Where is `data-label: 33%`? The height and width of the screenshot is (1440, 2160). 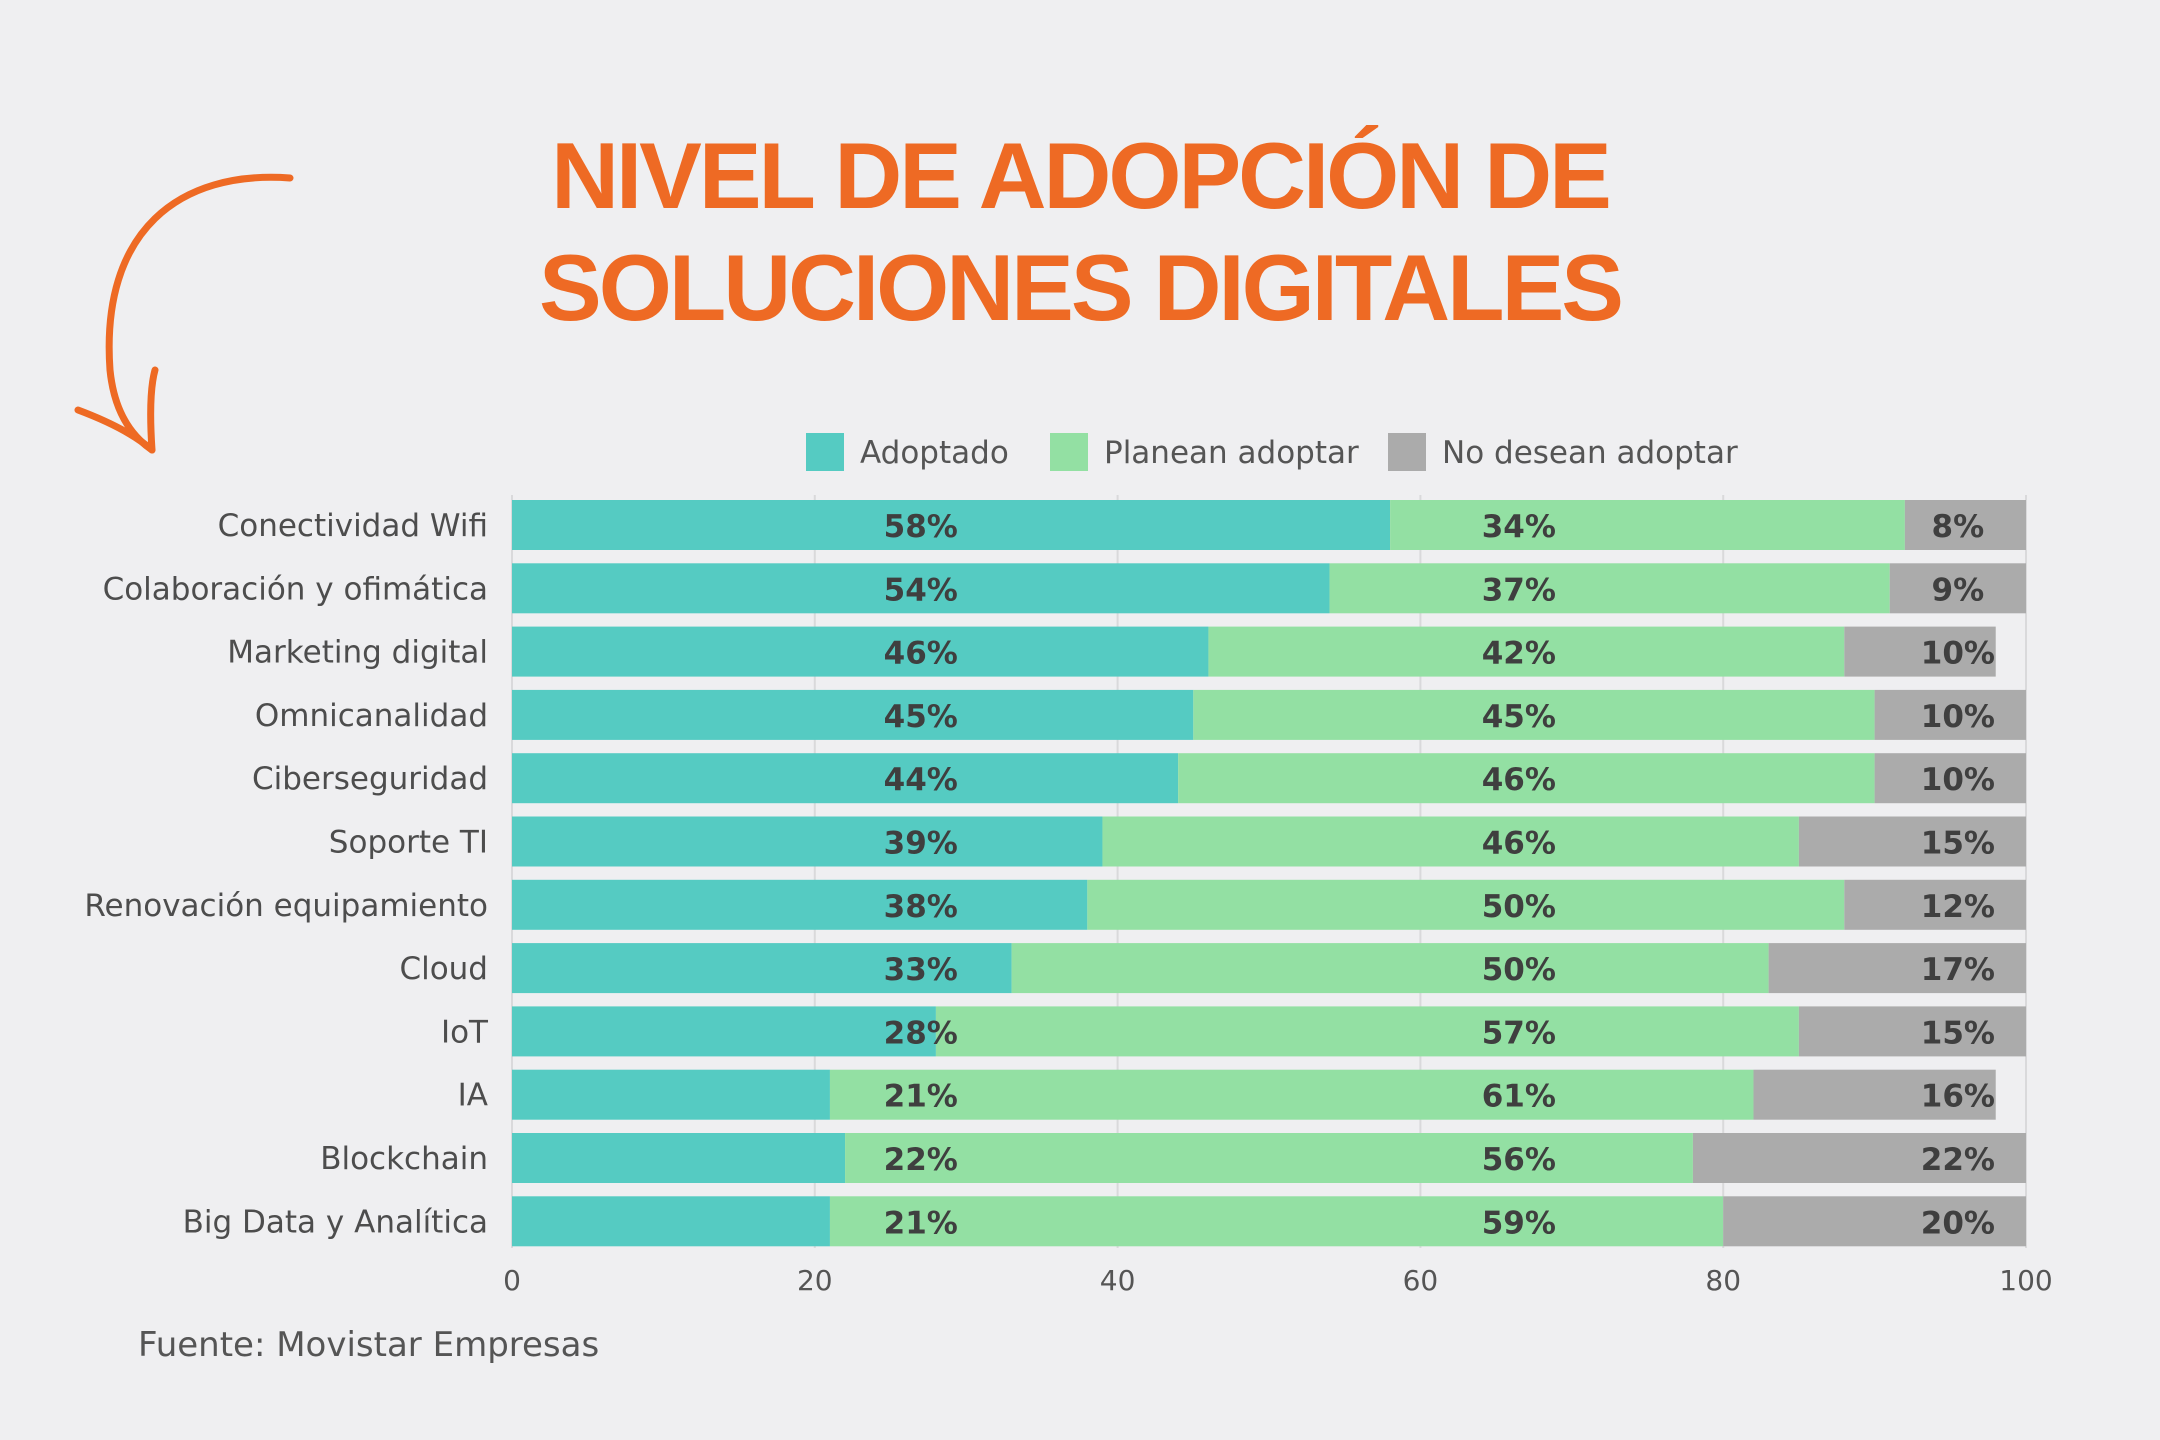
data-label: 33% is located at coordinates (921, 970).